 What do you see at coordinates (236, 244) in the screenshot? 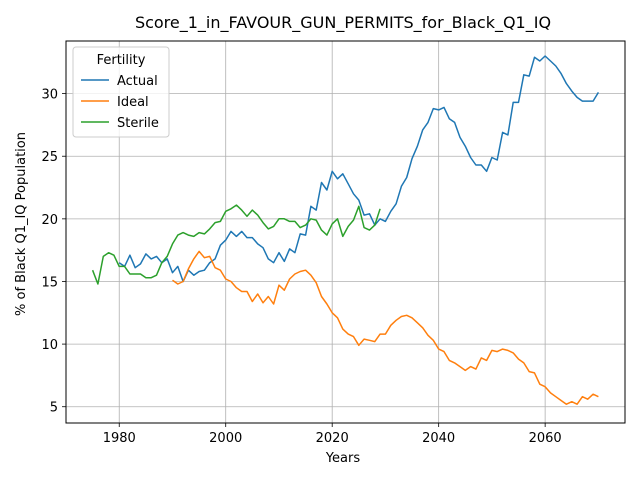
I see `series-line-sterile` at bounding box center [236, 244].